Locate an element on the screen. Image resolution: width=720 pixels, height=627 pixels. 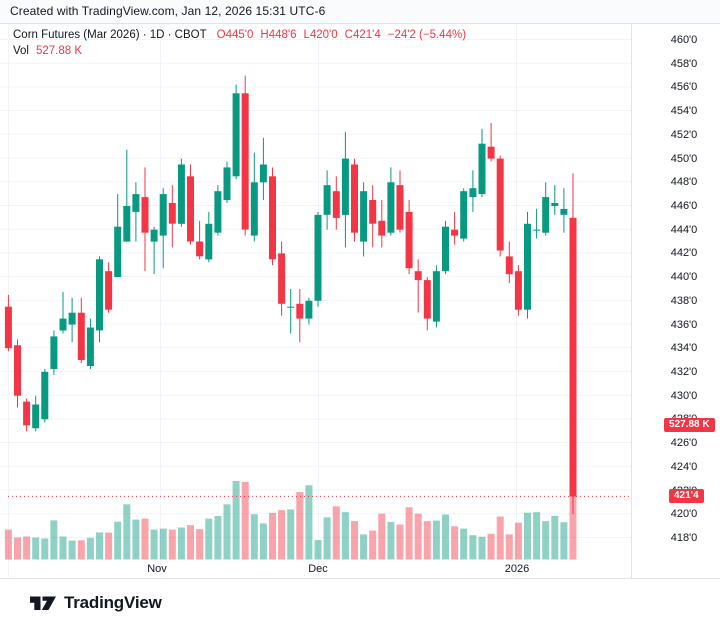
footer: TradingView is located at coordinates (360, 603).